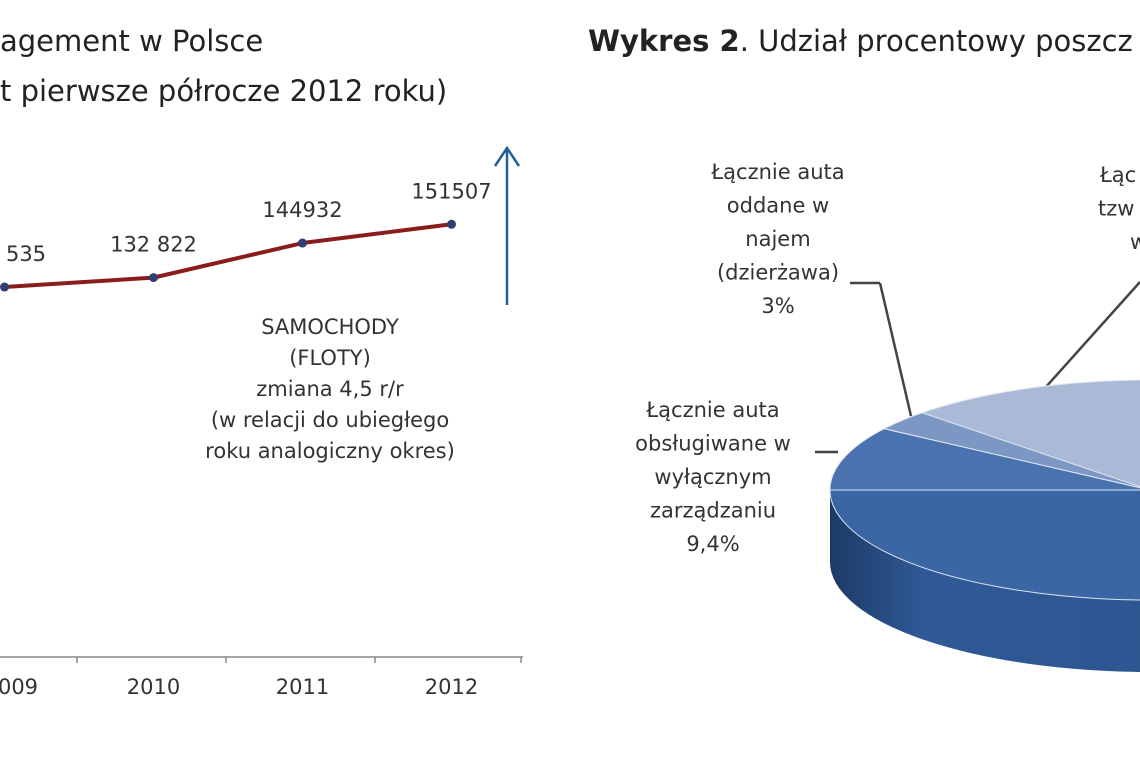 This screenshot has width=1140, height=760. I want to click on slice-label: Łąc, so click(1117, 175).